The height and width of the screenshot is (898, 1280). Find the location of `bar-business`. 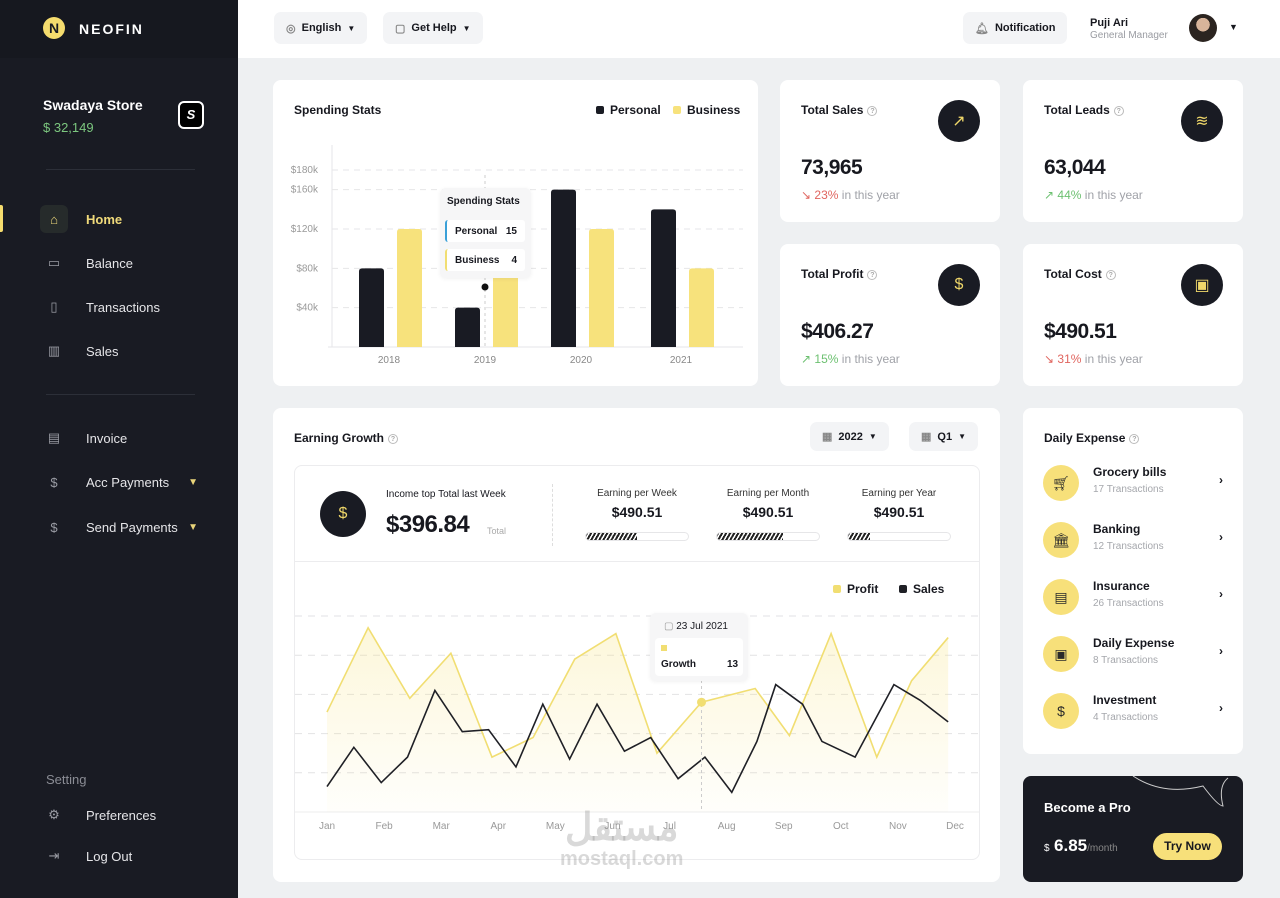

bar-business is located at coordinates (505, 307).